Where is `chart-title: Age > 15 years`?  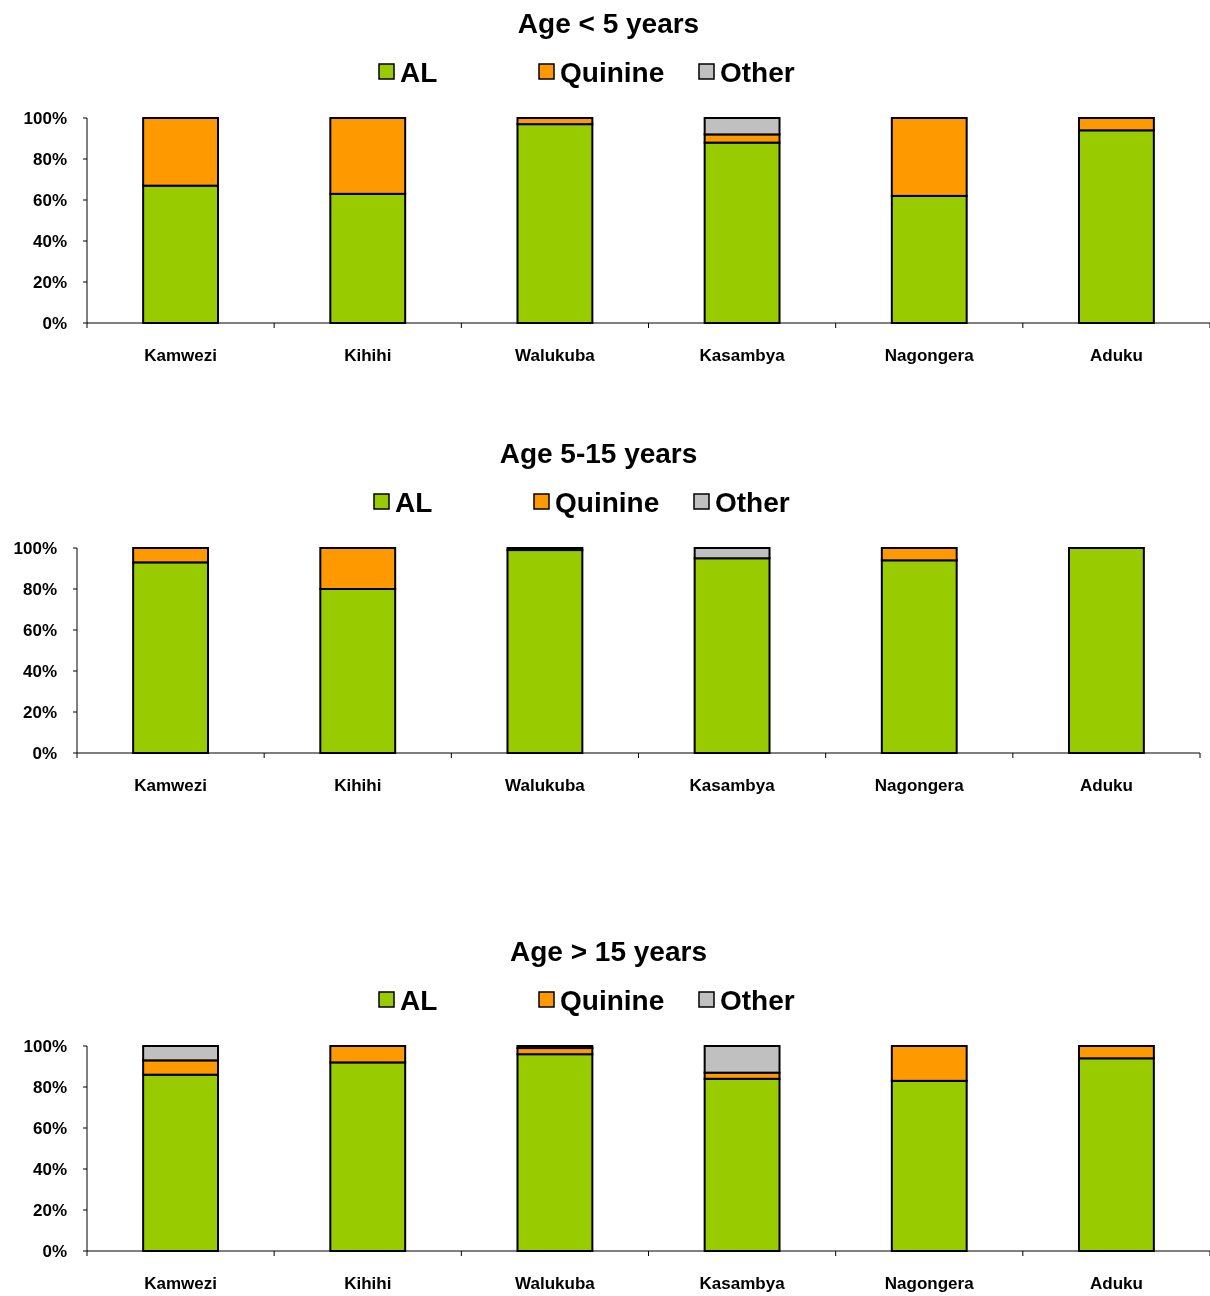 chart-title: Age > 15 years is located at coordinates (608, 951).